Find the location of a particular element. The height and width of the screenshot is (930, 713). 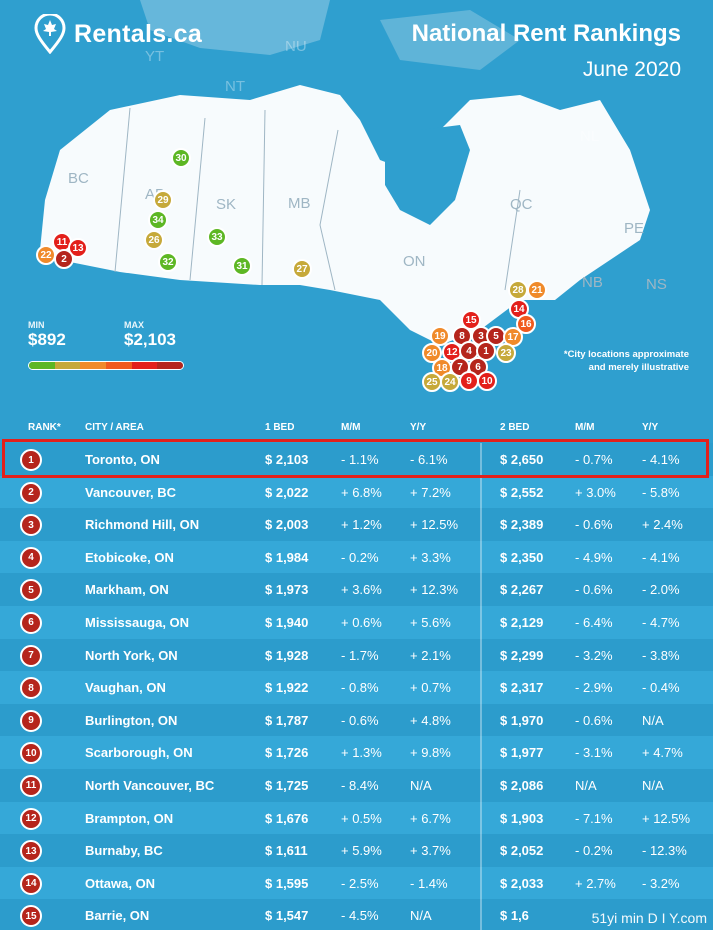

footnote-line-2: and merely illustrative is located at coordinates (638, 367).